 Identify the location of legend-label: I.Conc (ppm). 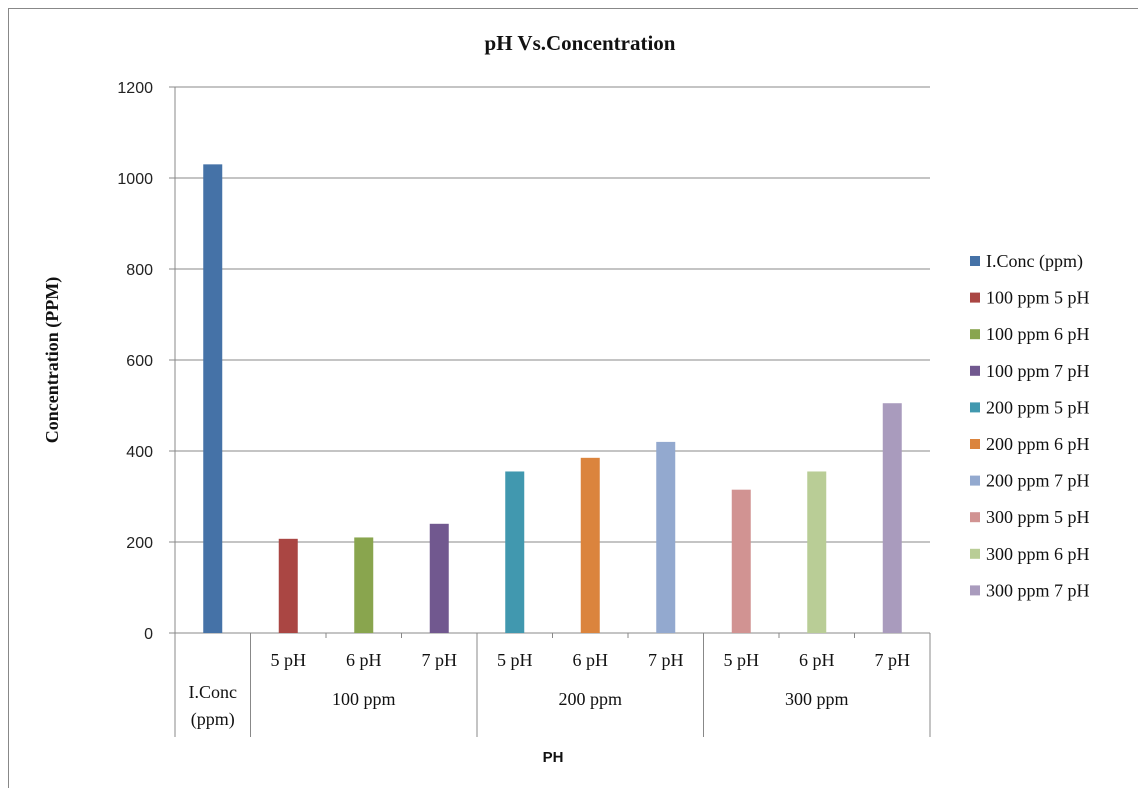
(1034, 261).